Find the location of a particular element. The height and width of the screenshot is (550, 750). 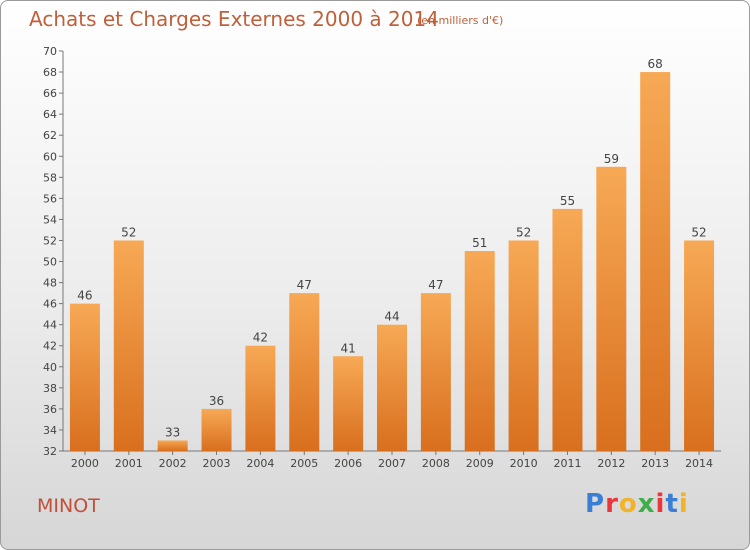

y-tick-label: 44 is located at coordinates (50, 325).